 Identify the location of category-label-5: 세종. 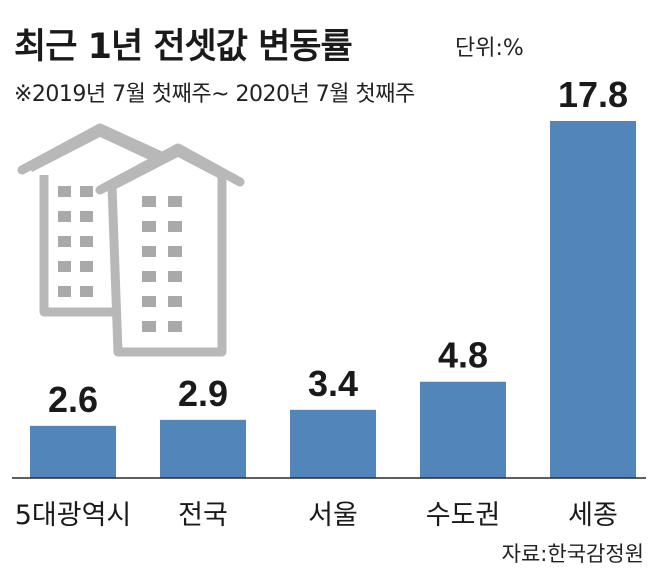
(593, 515).